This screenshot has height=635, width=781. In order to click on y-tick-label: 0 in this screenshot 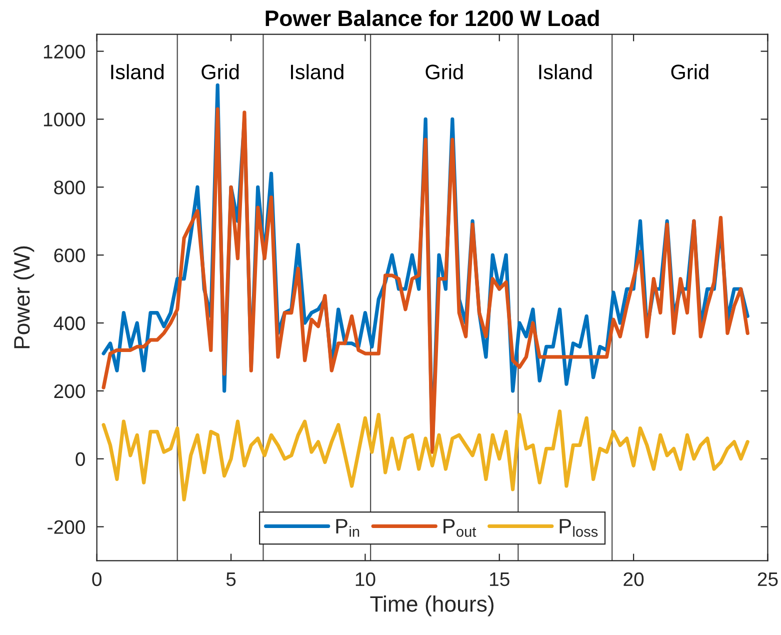, I will do `click(80, 459)`.